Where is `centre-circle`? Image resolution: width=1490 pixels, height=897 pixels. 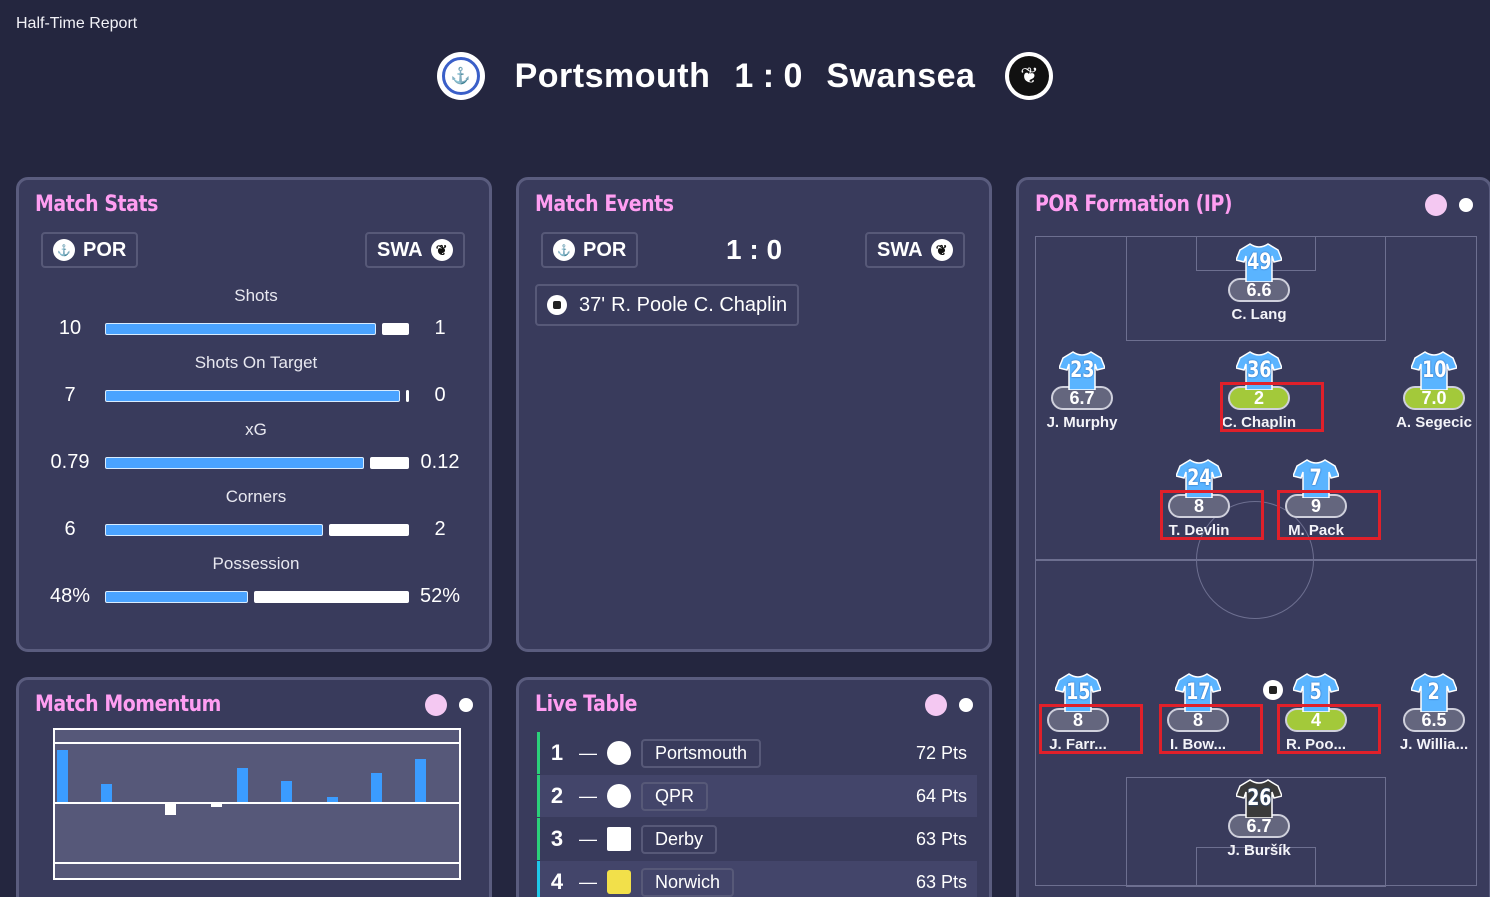
centre-circle is located at coordinates (1255, 560).